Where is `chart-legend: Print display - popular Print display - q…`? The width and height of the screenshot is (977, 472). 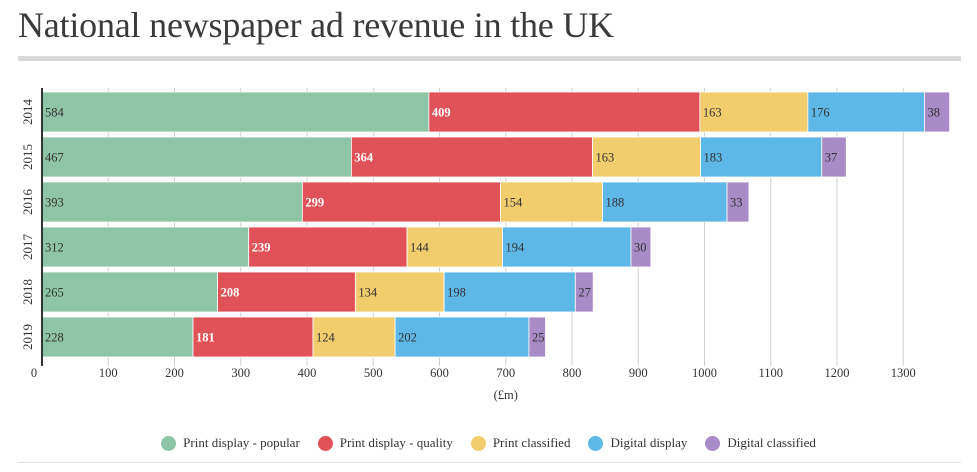
chart-legend: Print display - popular Print display - q… is located at coordinates (488, 443).